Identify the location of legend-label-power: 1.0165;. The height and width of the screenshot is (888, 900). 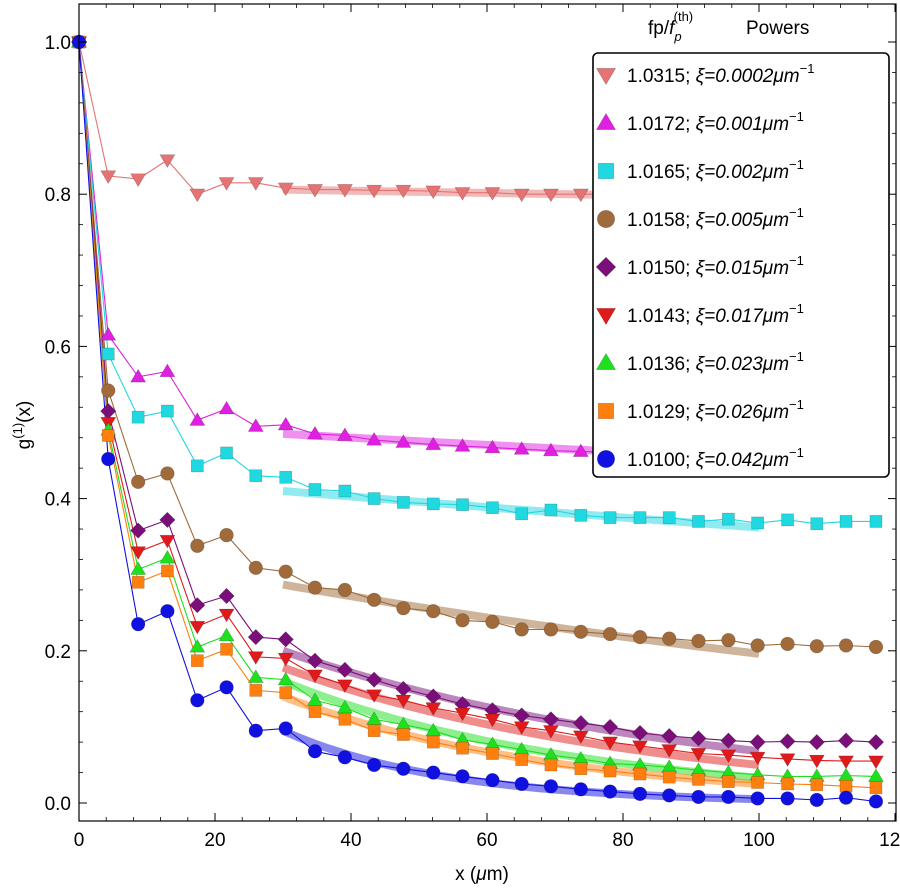
(661, 172).